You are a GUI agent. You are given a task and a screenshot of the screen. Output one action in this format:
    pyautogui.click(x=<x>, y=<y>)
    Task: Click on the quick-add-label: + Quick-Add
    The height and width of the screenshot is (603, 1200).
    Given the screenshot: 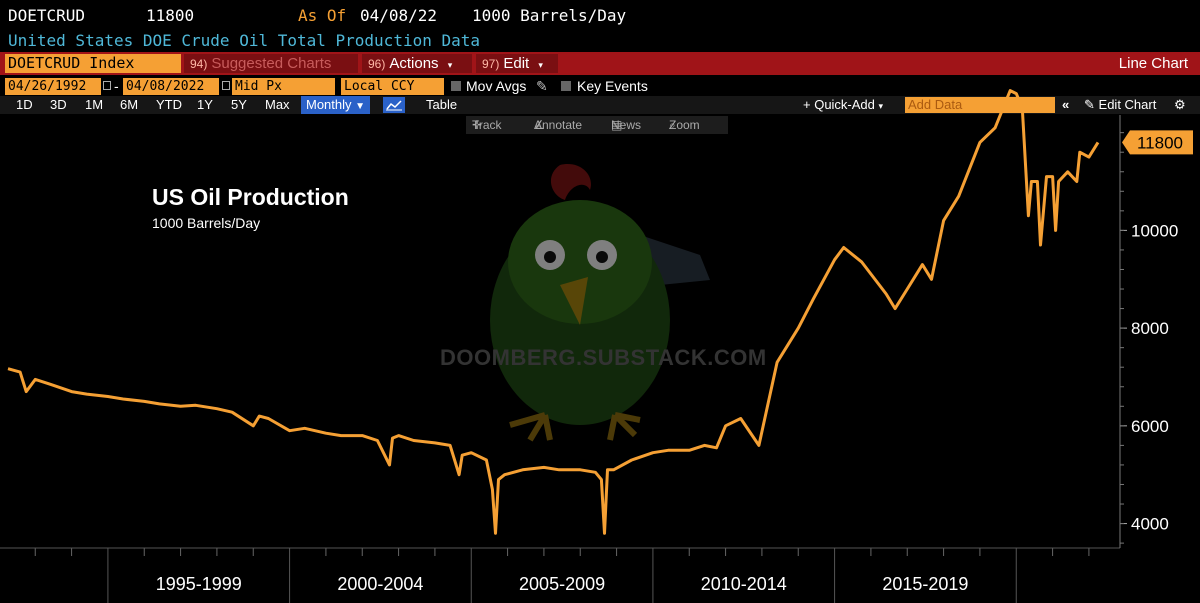 What is the action you would take?
    pyautogui.click(x=839, y=104)
    